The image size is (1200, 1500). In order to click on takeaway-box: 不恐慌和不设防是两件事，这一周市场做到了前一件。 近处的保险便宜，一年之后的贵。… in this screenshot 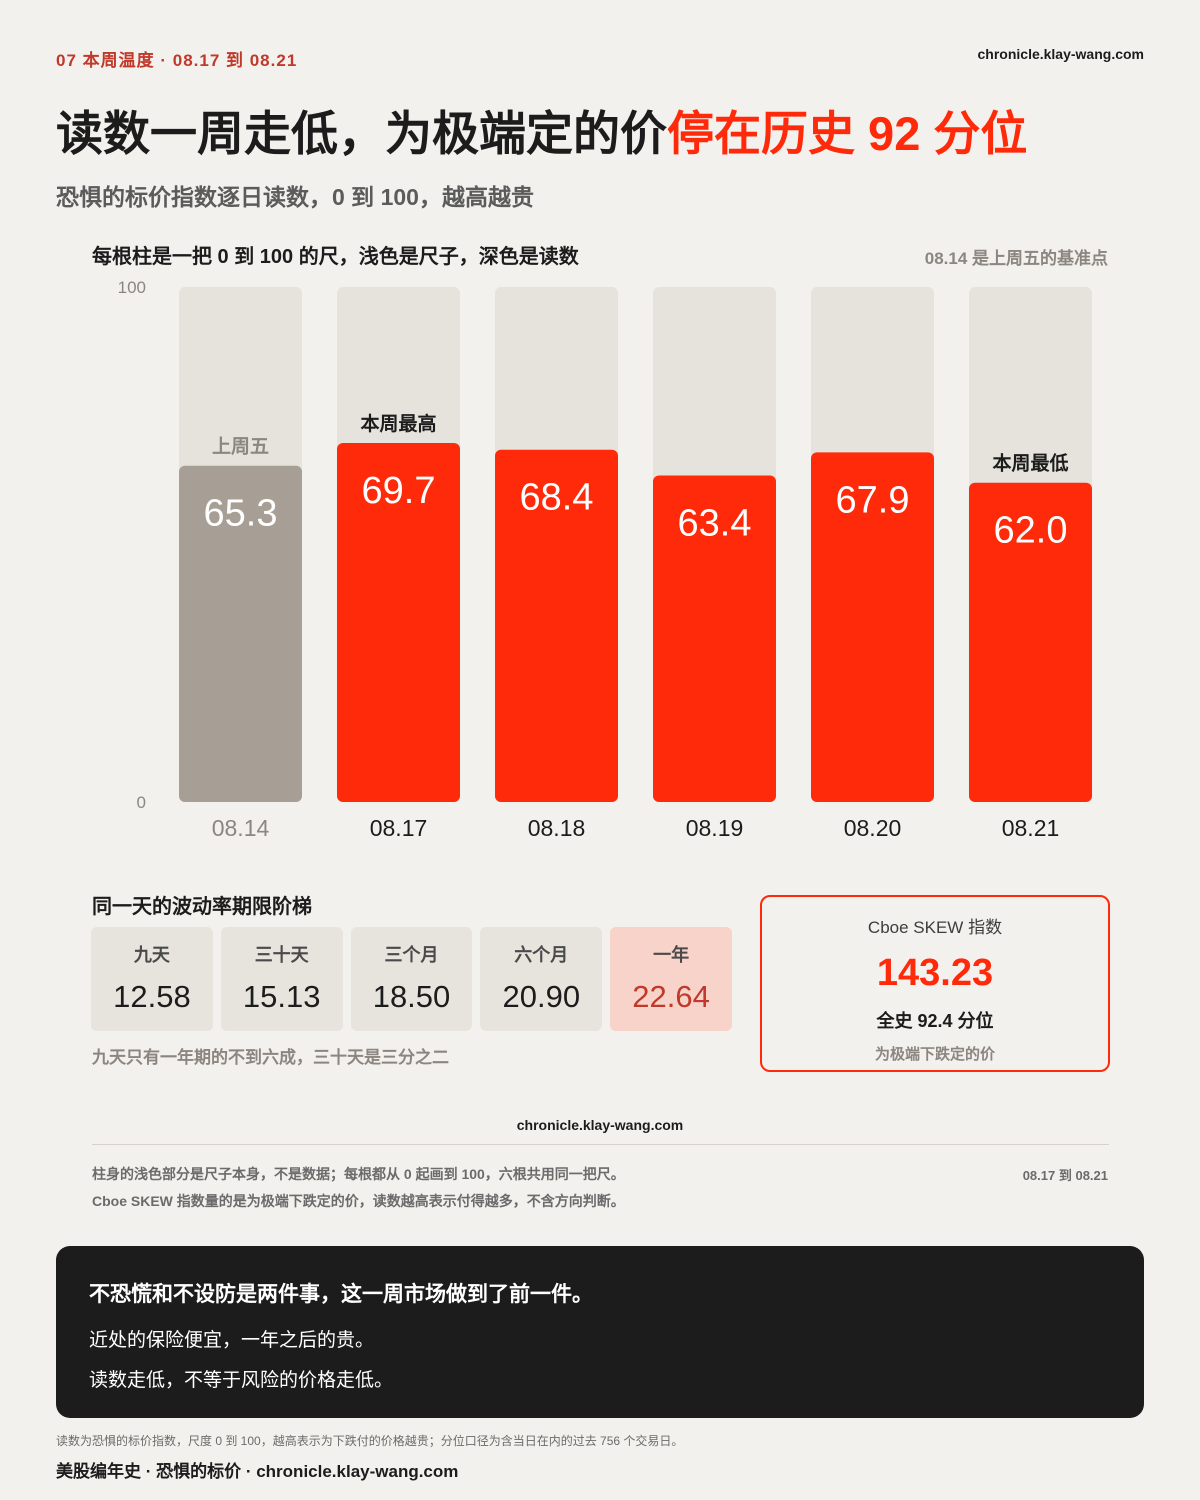, I will do `click(600, 1332)`.